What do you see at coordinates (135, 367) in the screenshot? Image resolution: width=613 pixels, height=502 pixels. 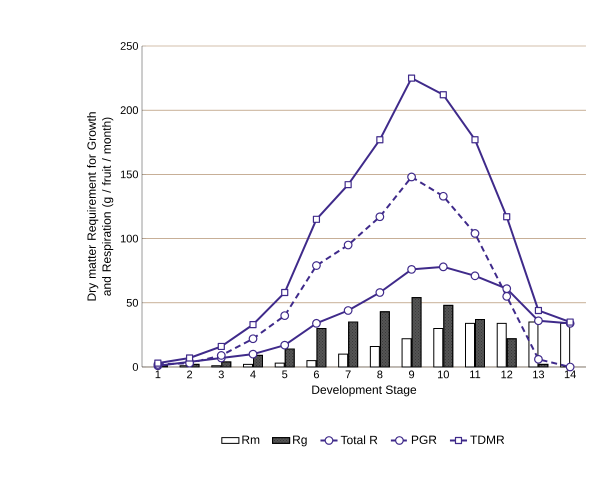 I see `y-tick-label: 0` at bounding box center [135, 367].